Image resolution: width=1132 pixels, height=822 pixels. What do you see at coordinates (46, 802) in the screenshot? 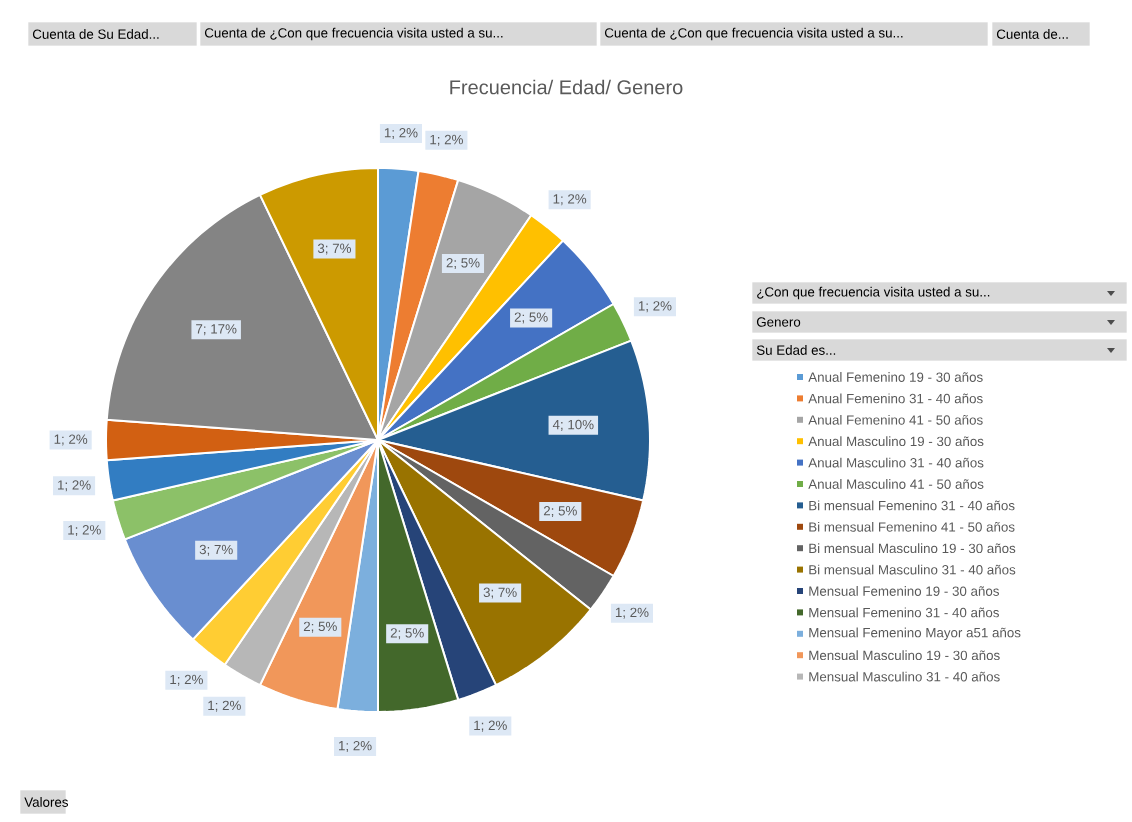
I see `text: Valores` at bounding box center [46, 802].